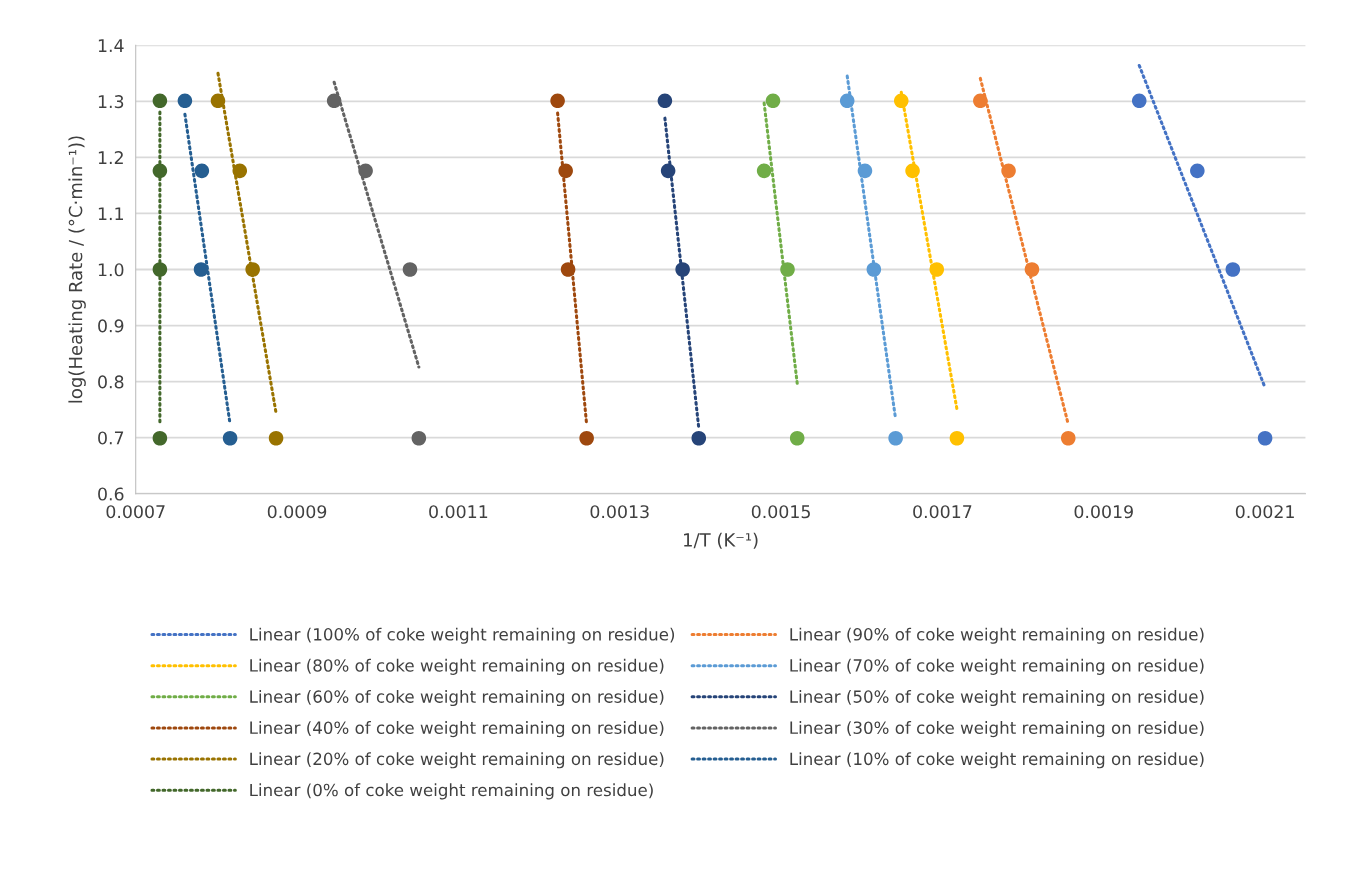 This screenshot has height=888, width=1357. I want to click on y-tick-label: 1.2, so click(110, 157).